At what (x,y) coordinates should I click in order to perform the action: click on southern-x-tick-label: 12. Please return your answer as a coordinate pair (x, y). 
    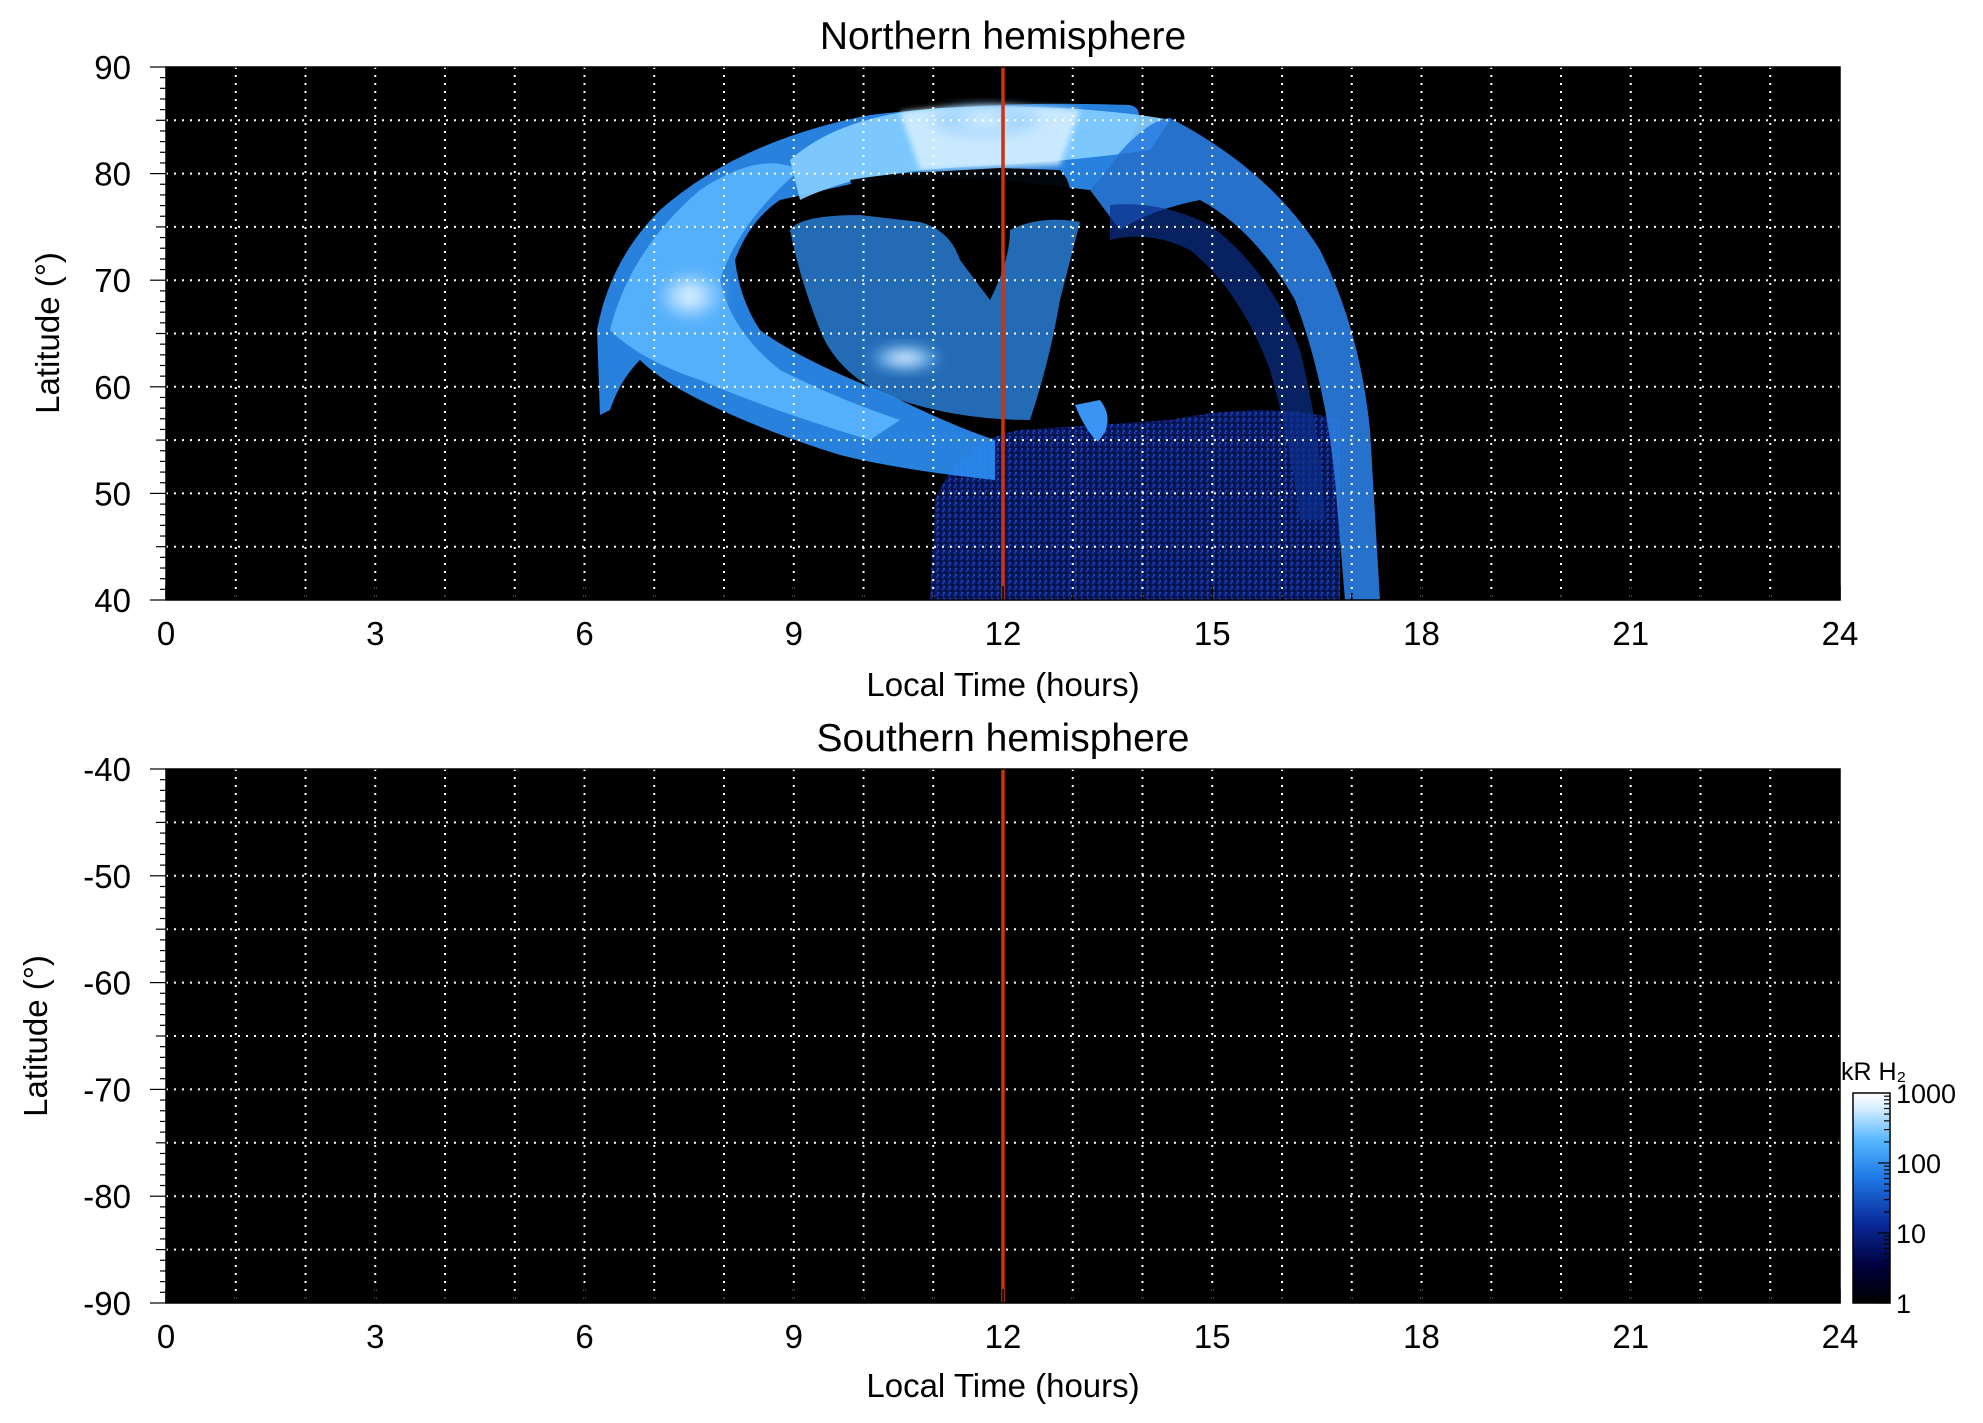
    Looking at the image, I should click on (1003, 1336).